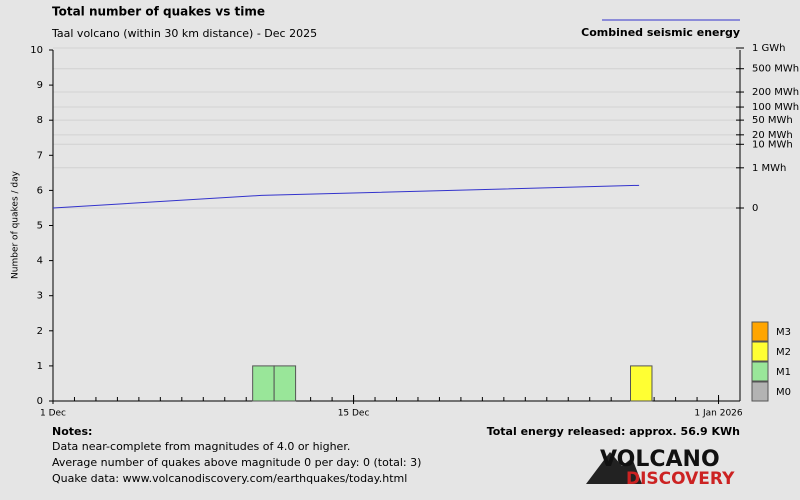 The height and width of the screenshot is (500, 800). What do you see at coordinates (660, 32) in the screenshot?
I see `legend-label: Combined seismic energy` at bounding box center [660, 32].